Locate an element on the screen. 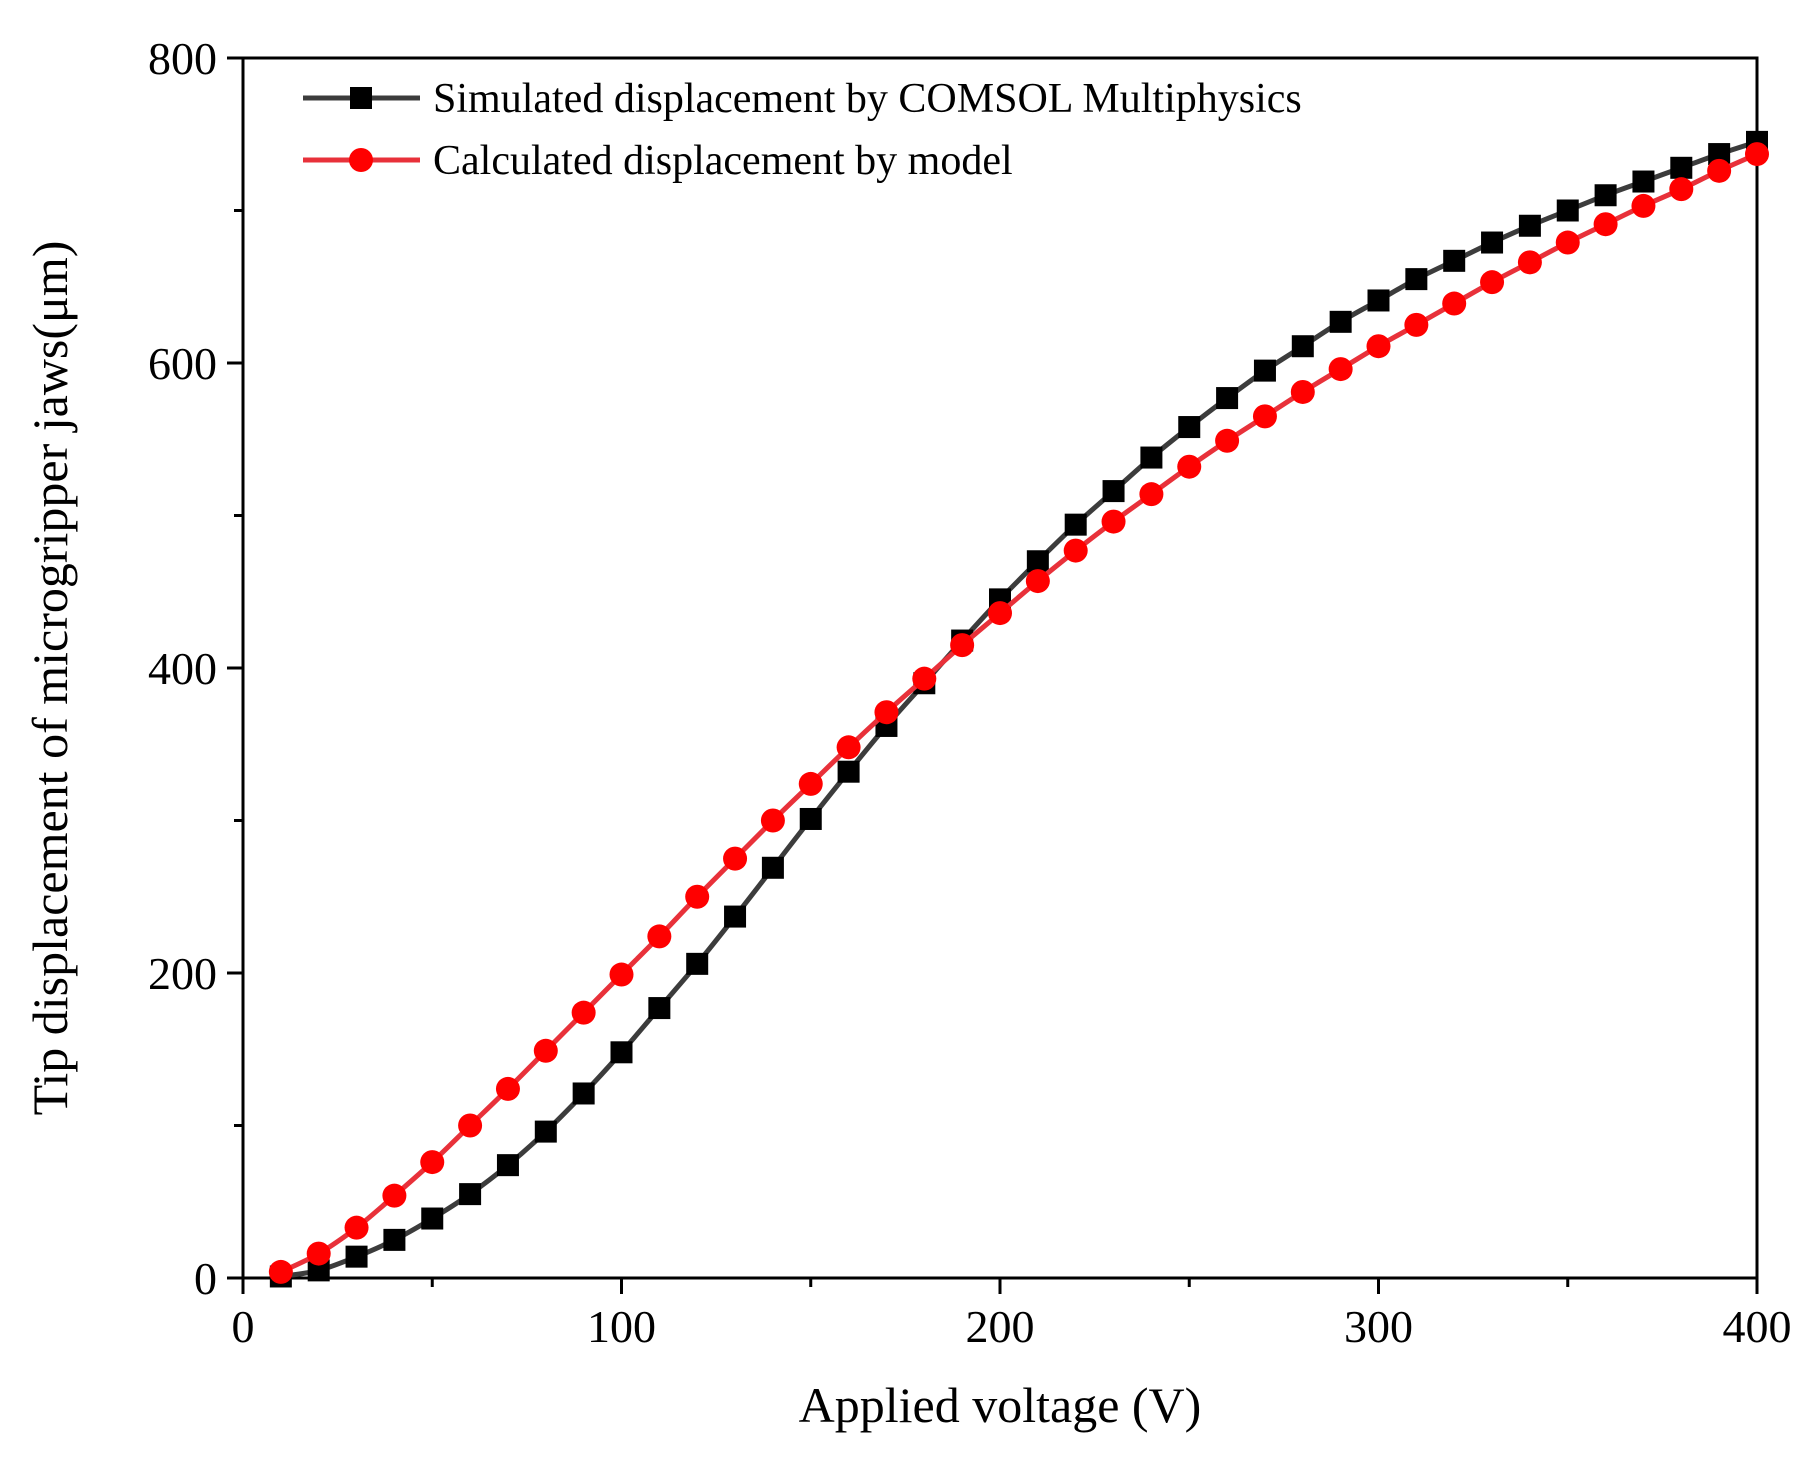 The height and width of the screenshot is (1463, 1818). x-tick-label: 300 is located at coordinates (1378, 1326).